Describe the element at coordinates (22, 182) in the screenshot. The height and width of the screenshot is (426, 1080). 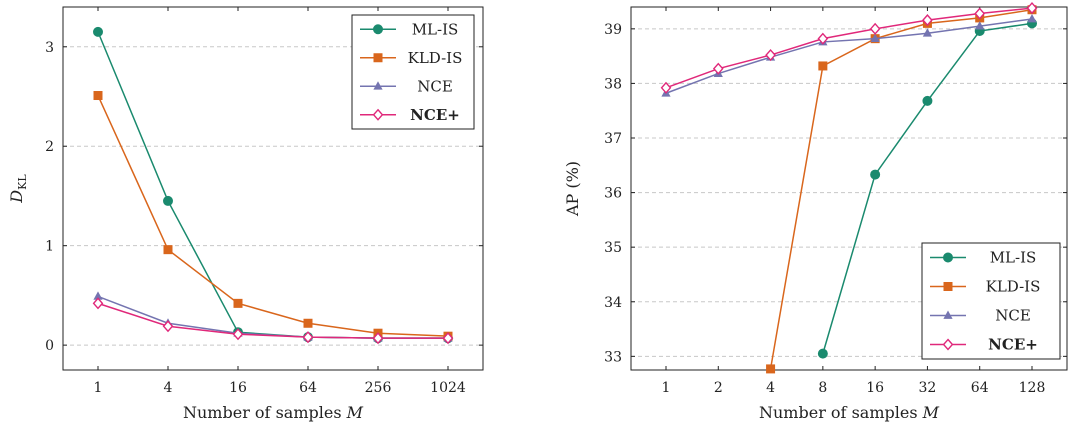
I see `y-axis-label-subscript: KL` at that location.